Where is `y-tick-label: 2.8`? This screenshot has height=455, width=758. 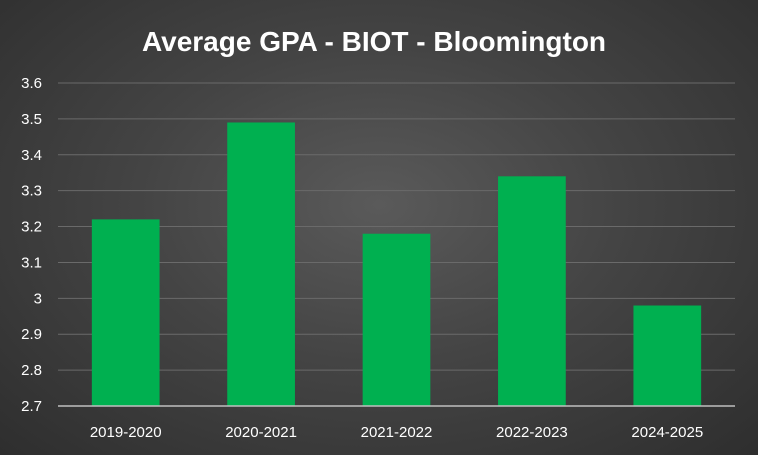 y-tick-label: 2.8 is located at coordinates (31, 370).